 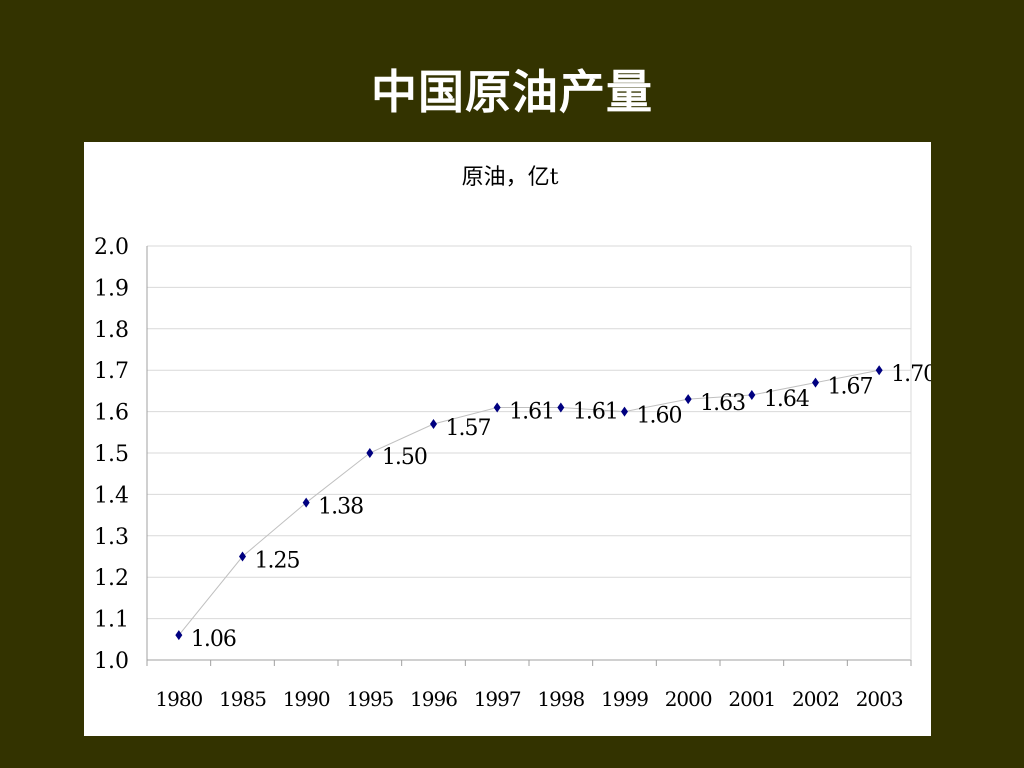 What do you see at coordinates (306, 699) in the screenshot?
I see `x-tick-label: 1990` at bounding box center [306, 699].